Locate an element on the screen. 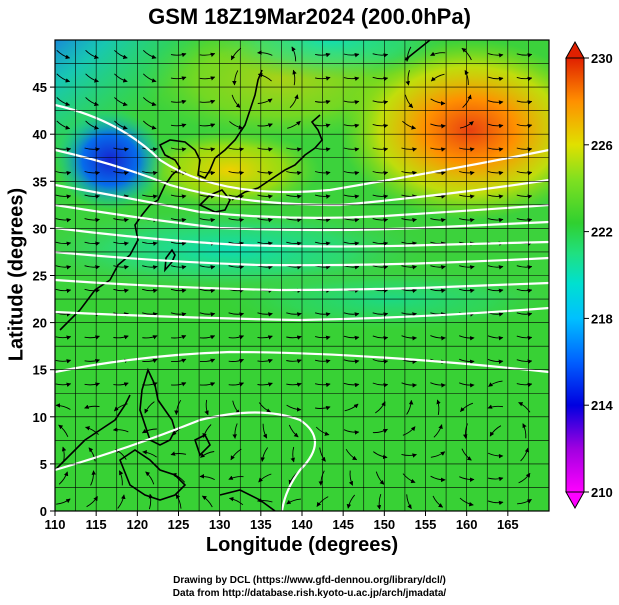  x-tick-label: 140 is located at coordinates (302, 524).